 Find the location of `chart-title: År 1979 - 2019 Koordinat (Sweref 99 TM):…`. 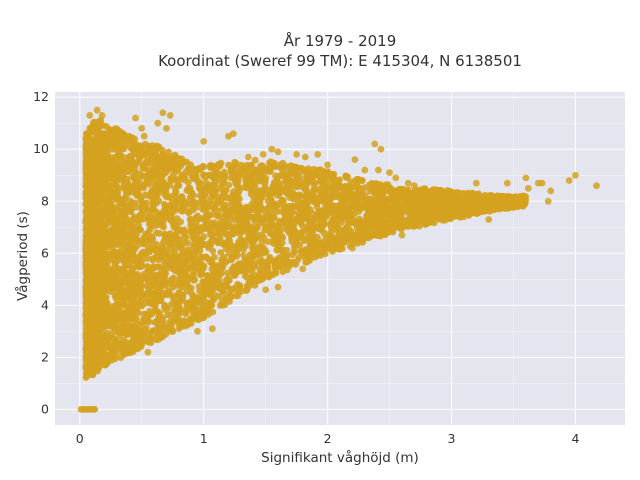

chart-title: År 1979 - 2019 Koordinat (Sweref 99 TM):… is located at coordinates (340, 50).